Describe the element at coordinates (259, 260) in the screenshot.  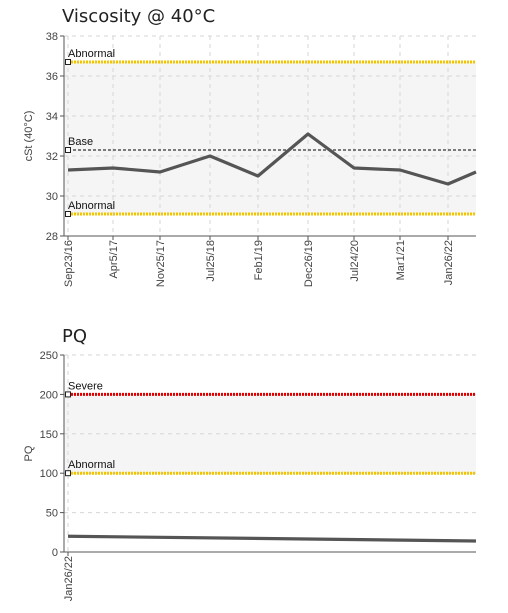
I see `x-tick-label: Feb1/19` at that location.